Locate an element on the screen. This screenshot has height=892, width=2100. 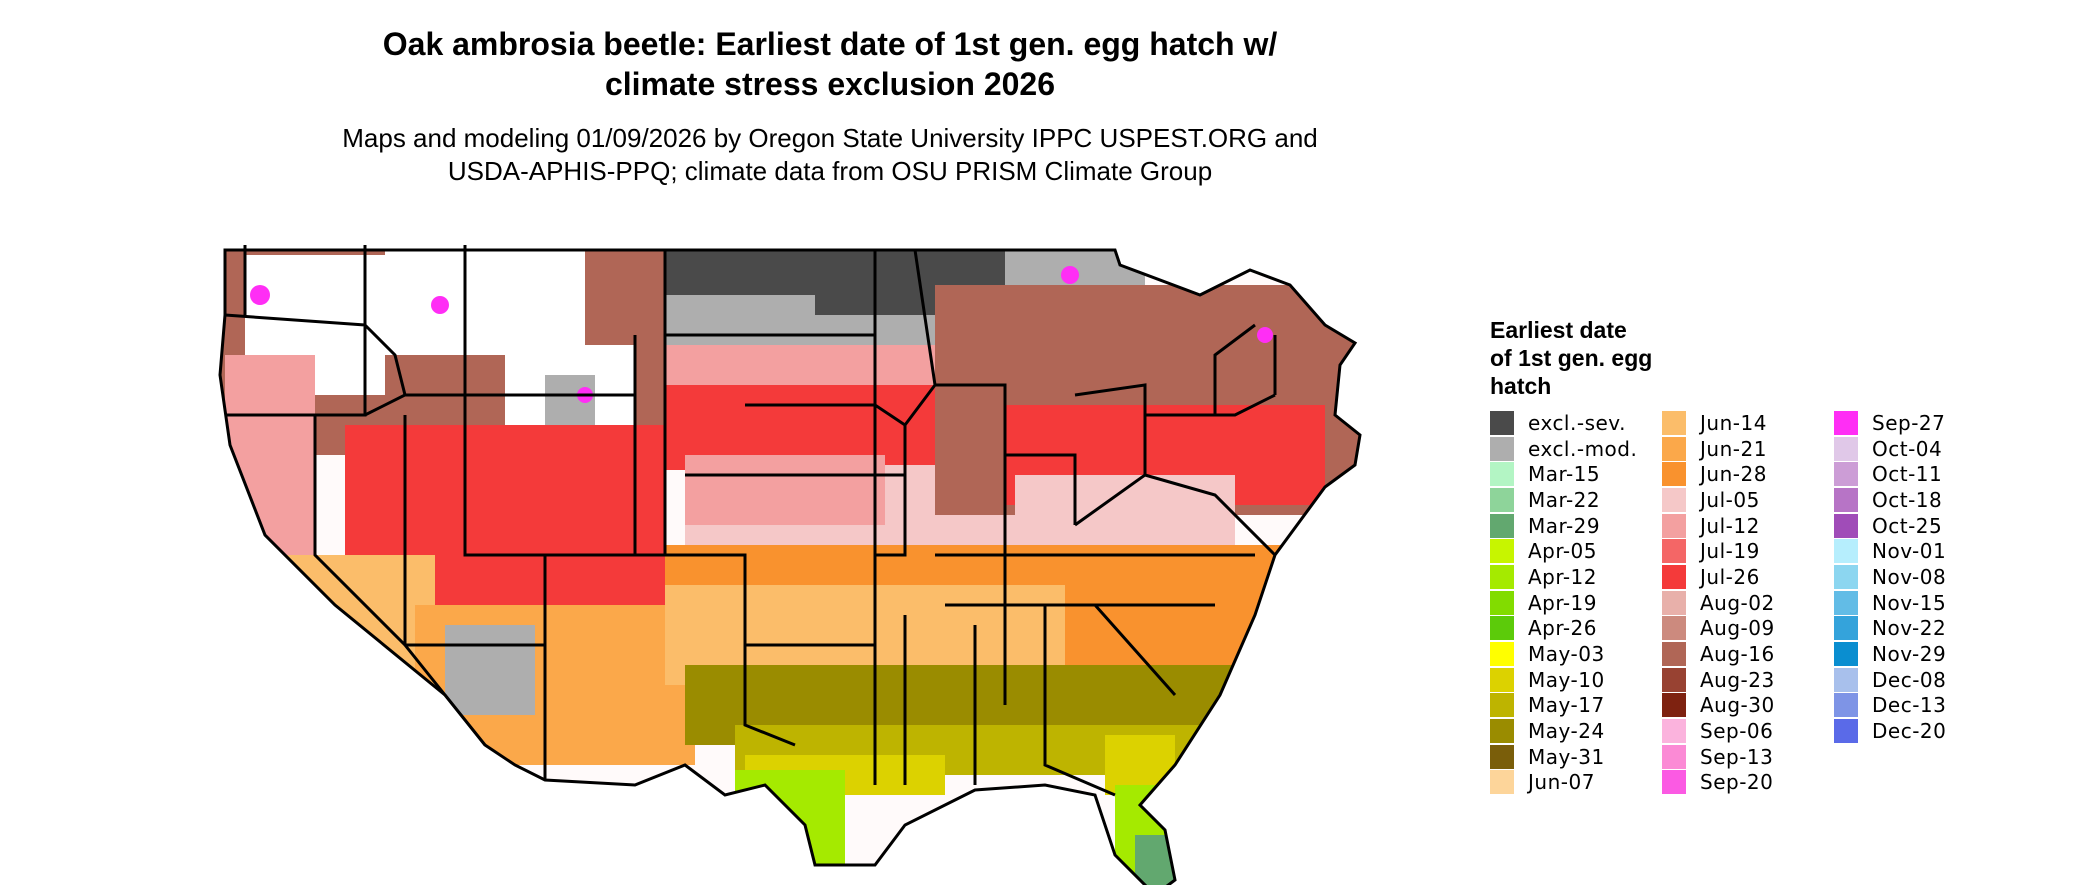
legend-item: Sep-06 is located at coordinates (1741, 731).